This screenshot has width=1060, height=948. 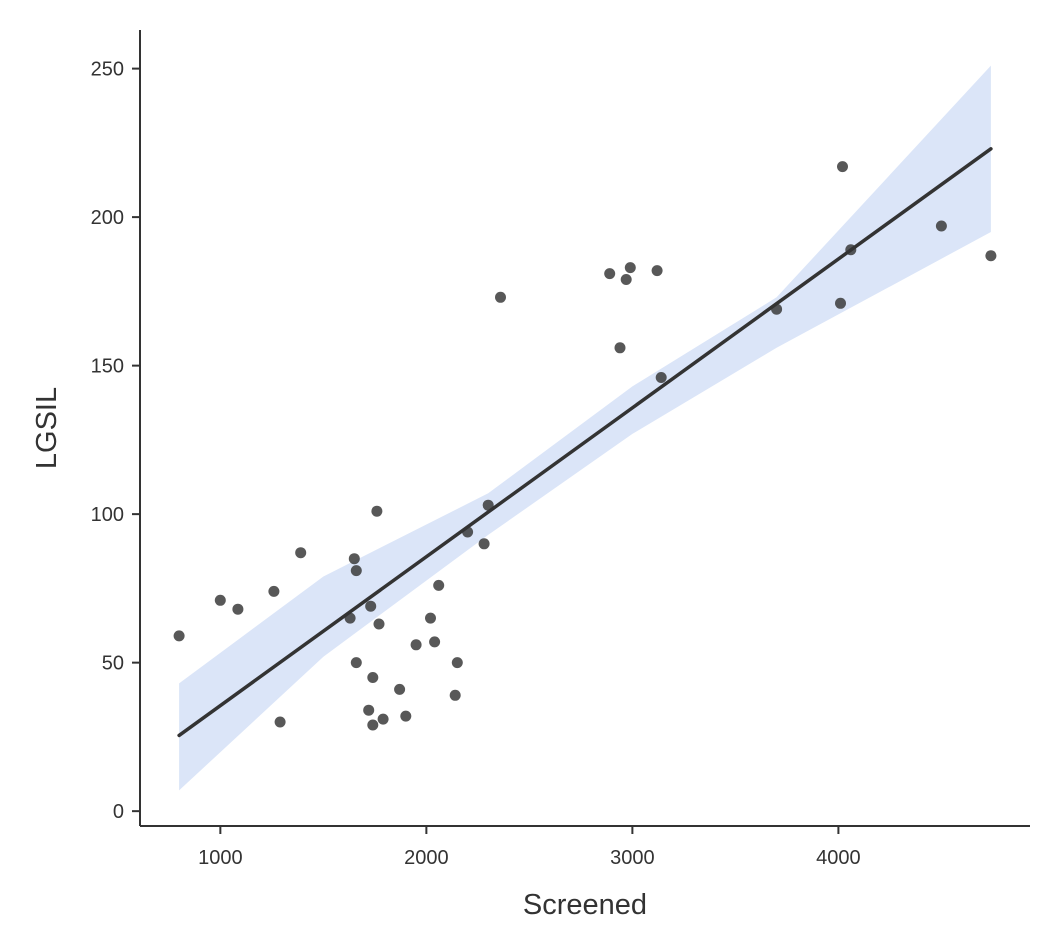 What do you see at coordinates (47, 428) in the screenshot?
I see `y-axis-title: LGSIL` at bounding box center [47, 428].